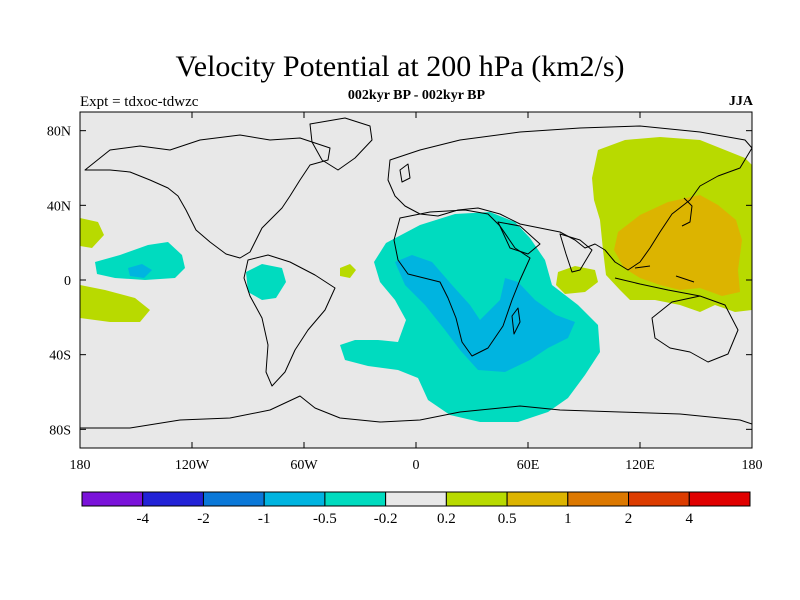  Describe the element at coordinates (678, 245) in the screenshot. I see `contour-fill-western-pacific-core` at that location.